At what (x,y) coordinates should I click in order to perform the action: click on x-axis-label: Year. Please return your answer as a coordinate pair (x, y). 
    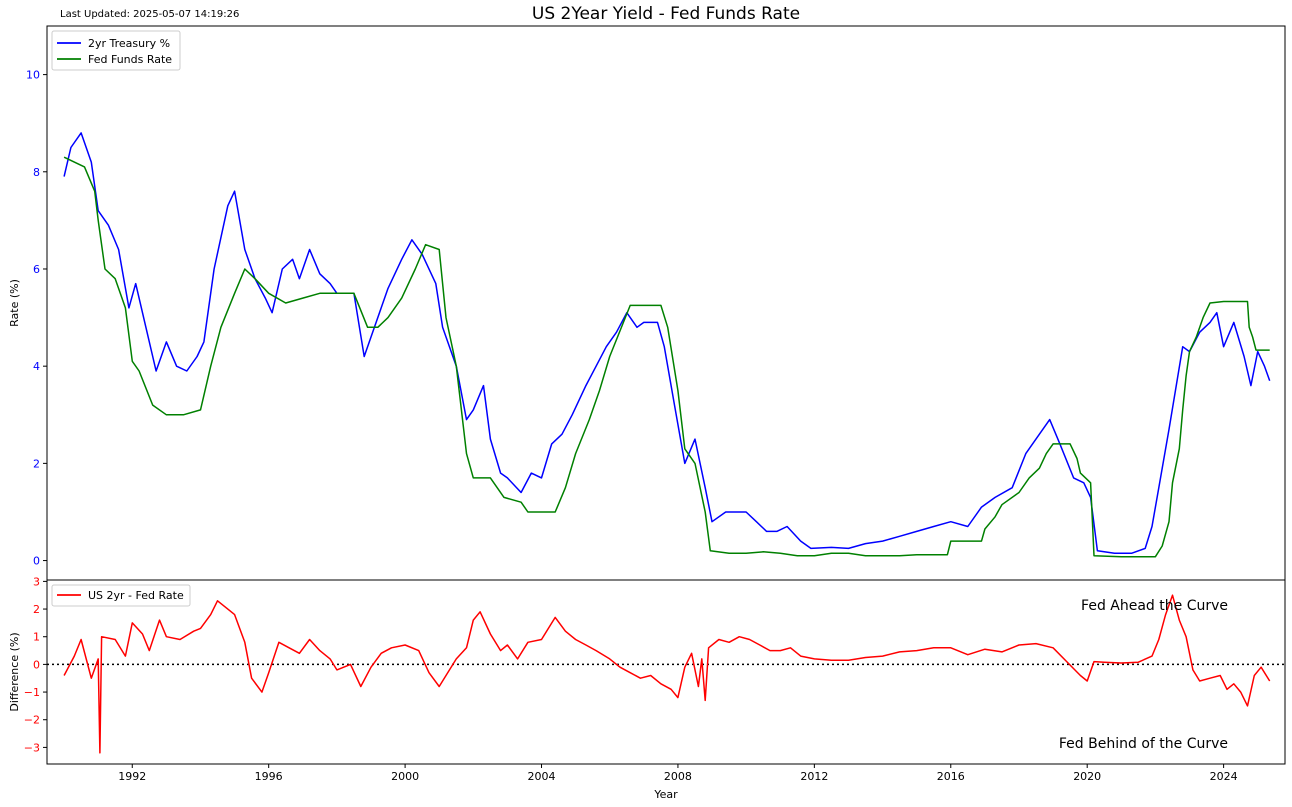
    Looking at the image, I should click on (665, 794).